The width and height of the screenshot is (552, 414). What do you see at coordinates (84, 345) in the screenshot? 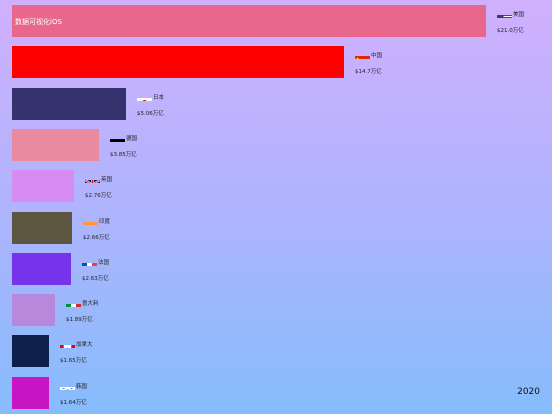
I see `country-label: 加拿大` at bounding box center [84, 345].